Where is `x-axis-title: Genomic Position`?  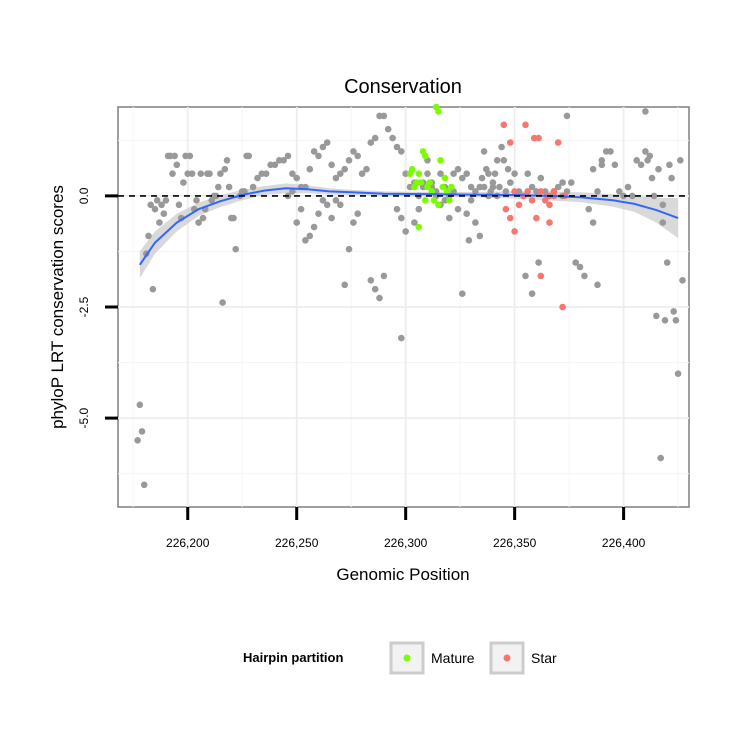 x-axis-title: Genomic Position is located at coordinates (402, 574).